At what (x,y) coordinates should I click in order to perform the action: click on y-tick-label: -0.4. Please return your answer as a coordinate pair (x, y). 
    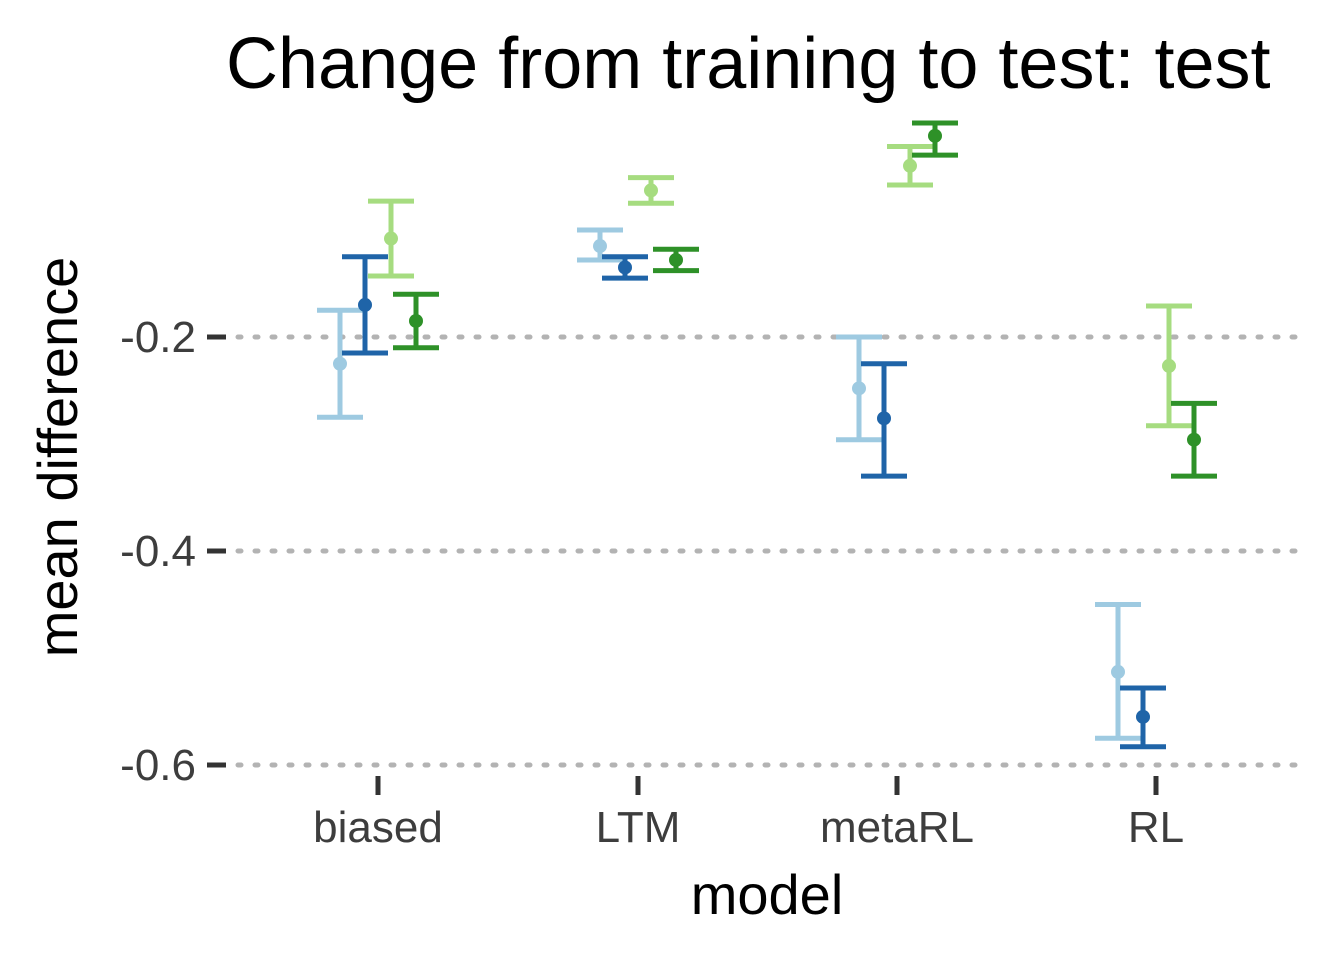
    Looking at the image, I should click on (158, 551).